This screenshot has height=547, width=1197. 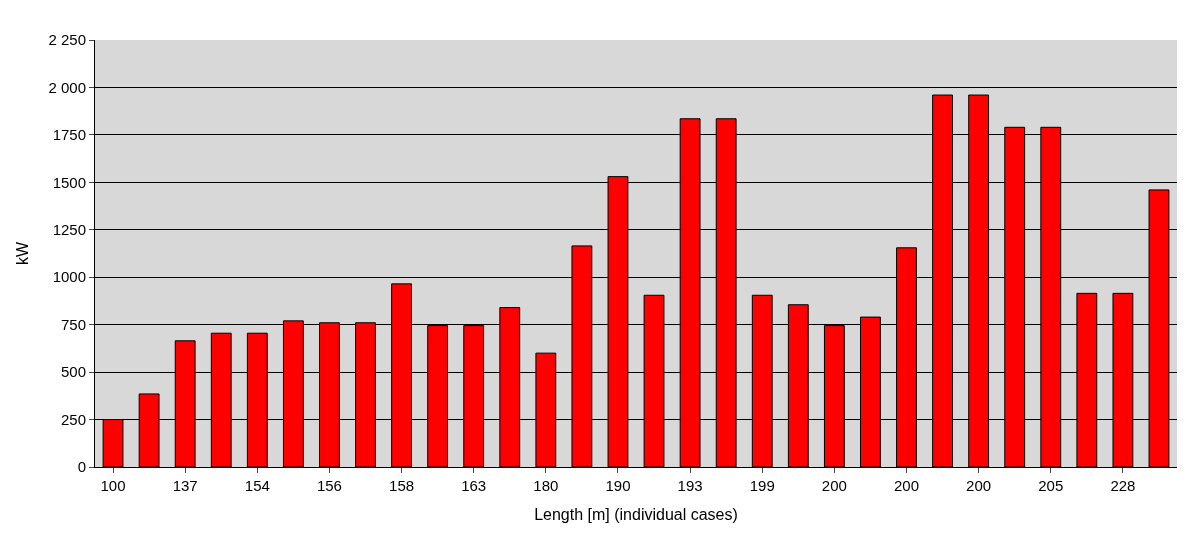 I want to click on x-tick-label: 100, so click(x=113, y=485).